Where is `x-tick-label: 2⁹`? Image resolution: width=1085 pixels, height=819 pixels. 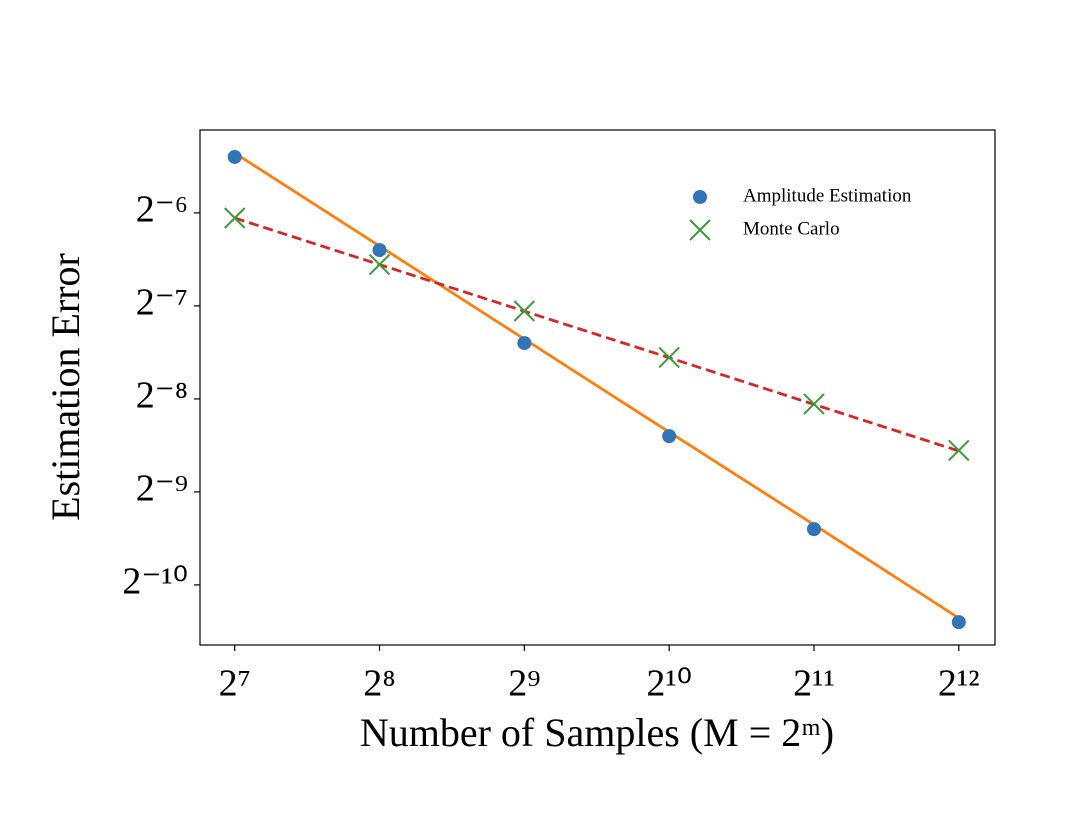 x-tick-label: 2⁹ is located at coordinates (524, 684).